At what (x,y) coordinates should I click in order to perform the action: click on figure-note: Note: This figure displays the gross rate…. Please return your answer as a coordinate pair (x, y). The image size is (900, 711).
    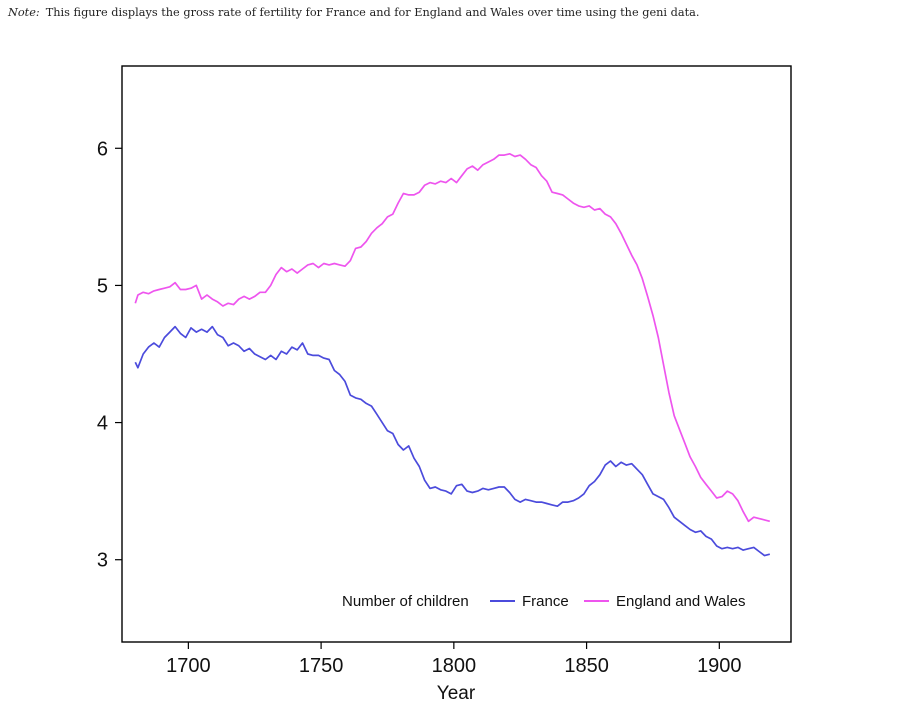
    Looking at the image, I should click on (453, 12).